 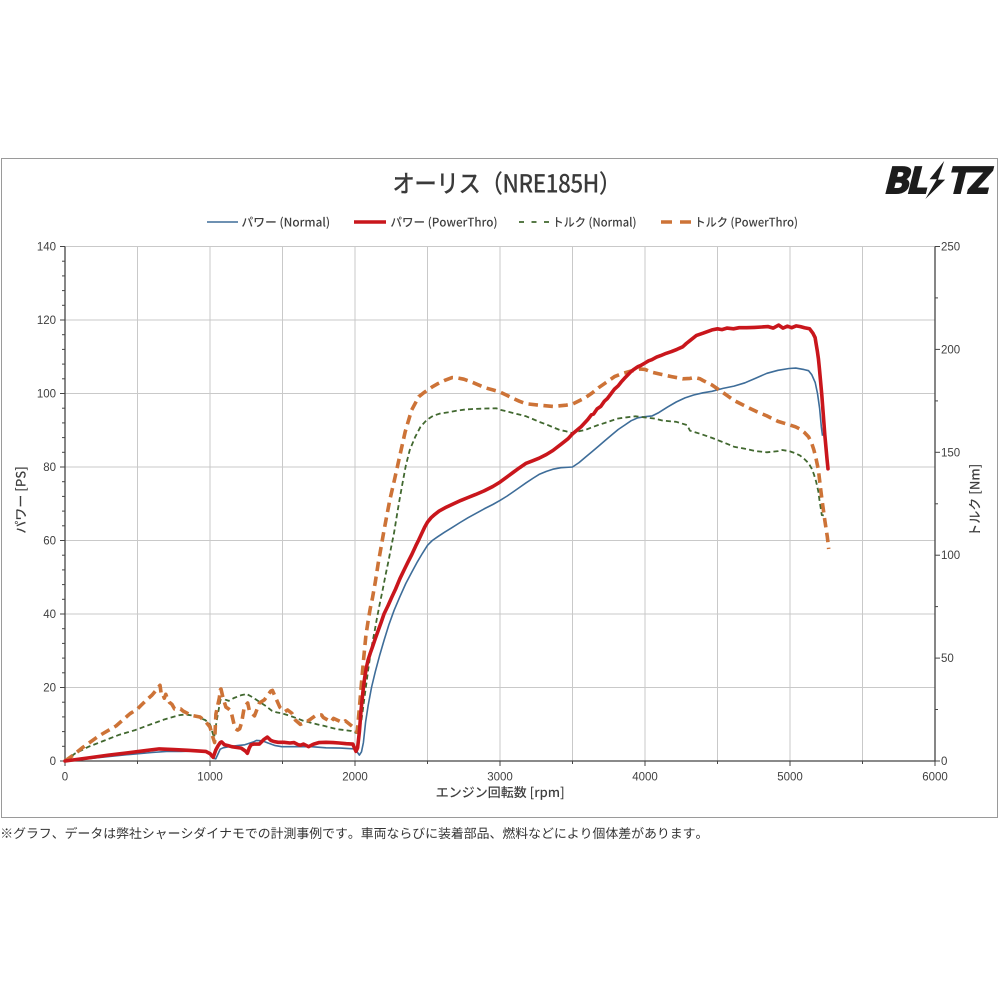 I want to click on svg-text: 50, so click(x=947, y=659).